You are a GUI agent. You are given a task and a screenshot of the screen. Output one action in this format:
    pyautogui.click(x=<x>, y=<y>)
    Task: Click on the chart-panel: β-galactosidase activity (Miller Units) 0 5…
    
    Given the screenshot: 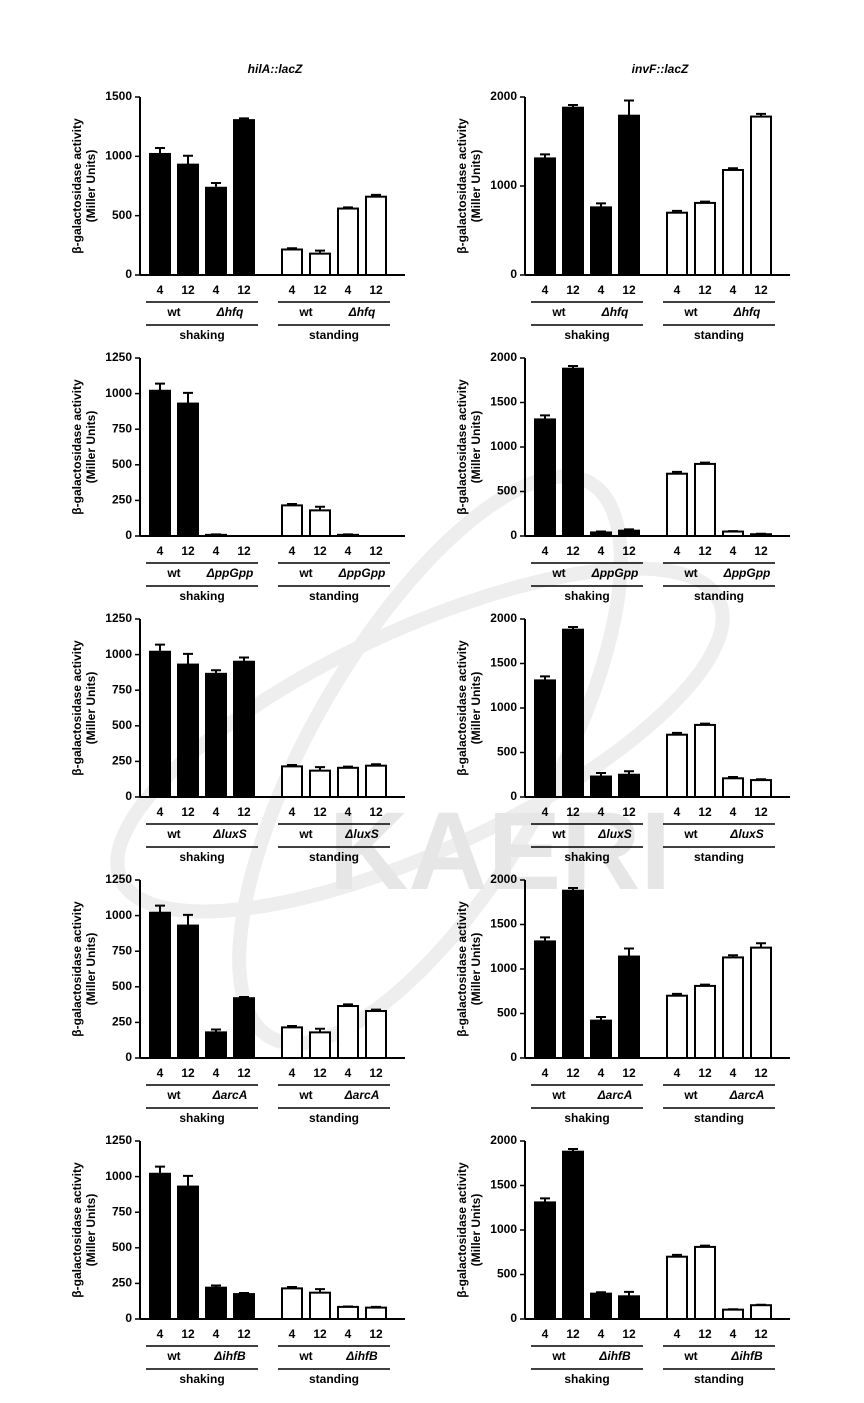 What is the action you would take?
    pyautogui.click(x=622, y=476)
    